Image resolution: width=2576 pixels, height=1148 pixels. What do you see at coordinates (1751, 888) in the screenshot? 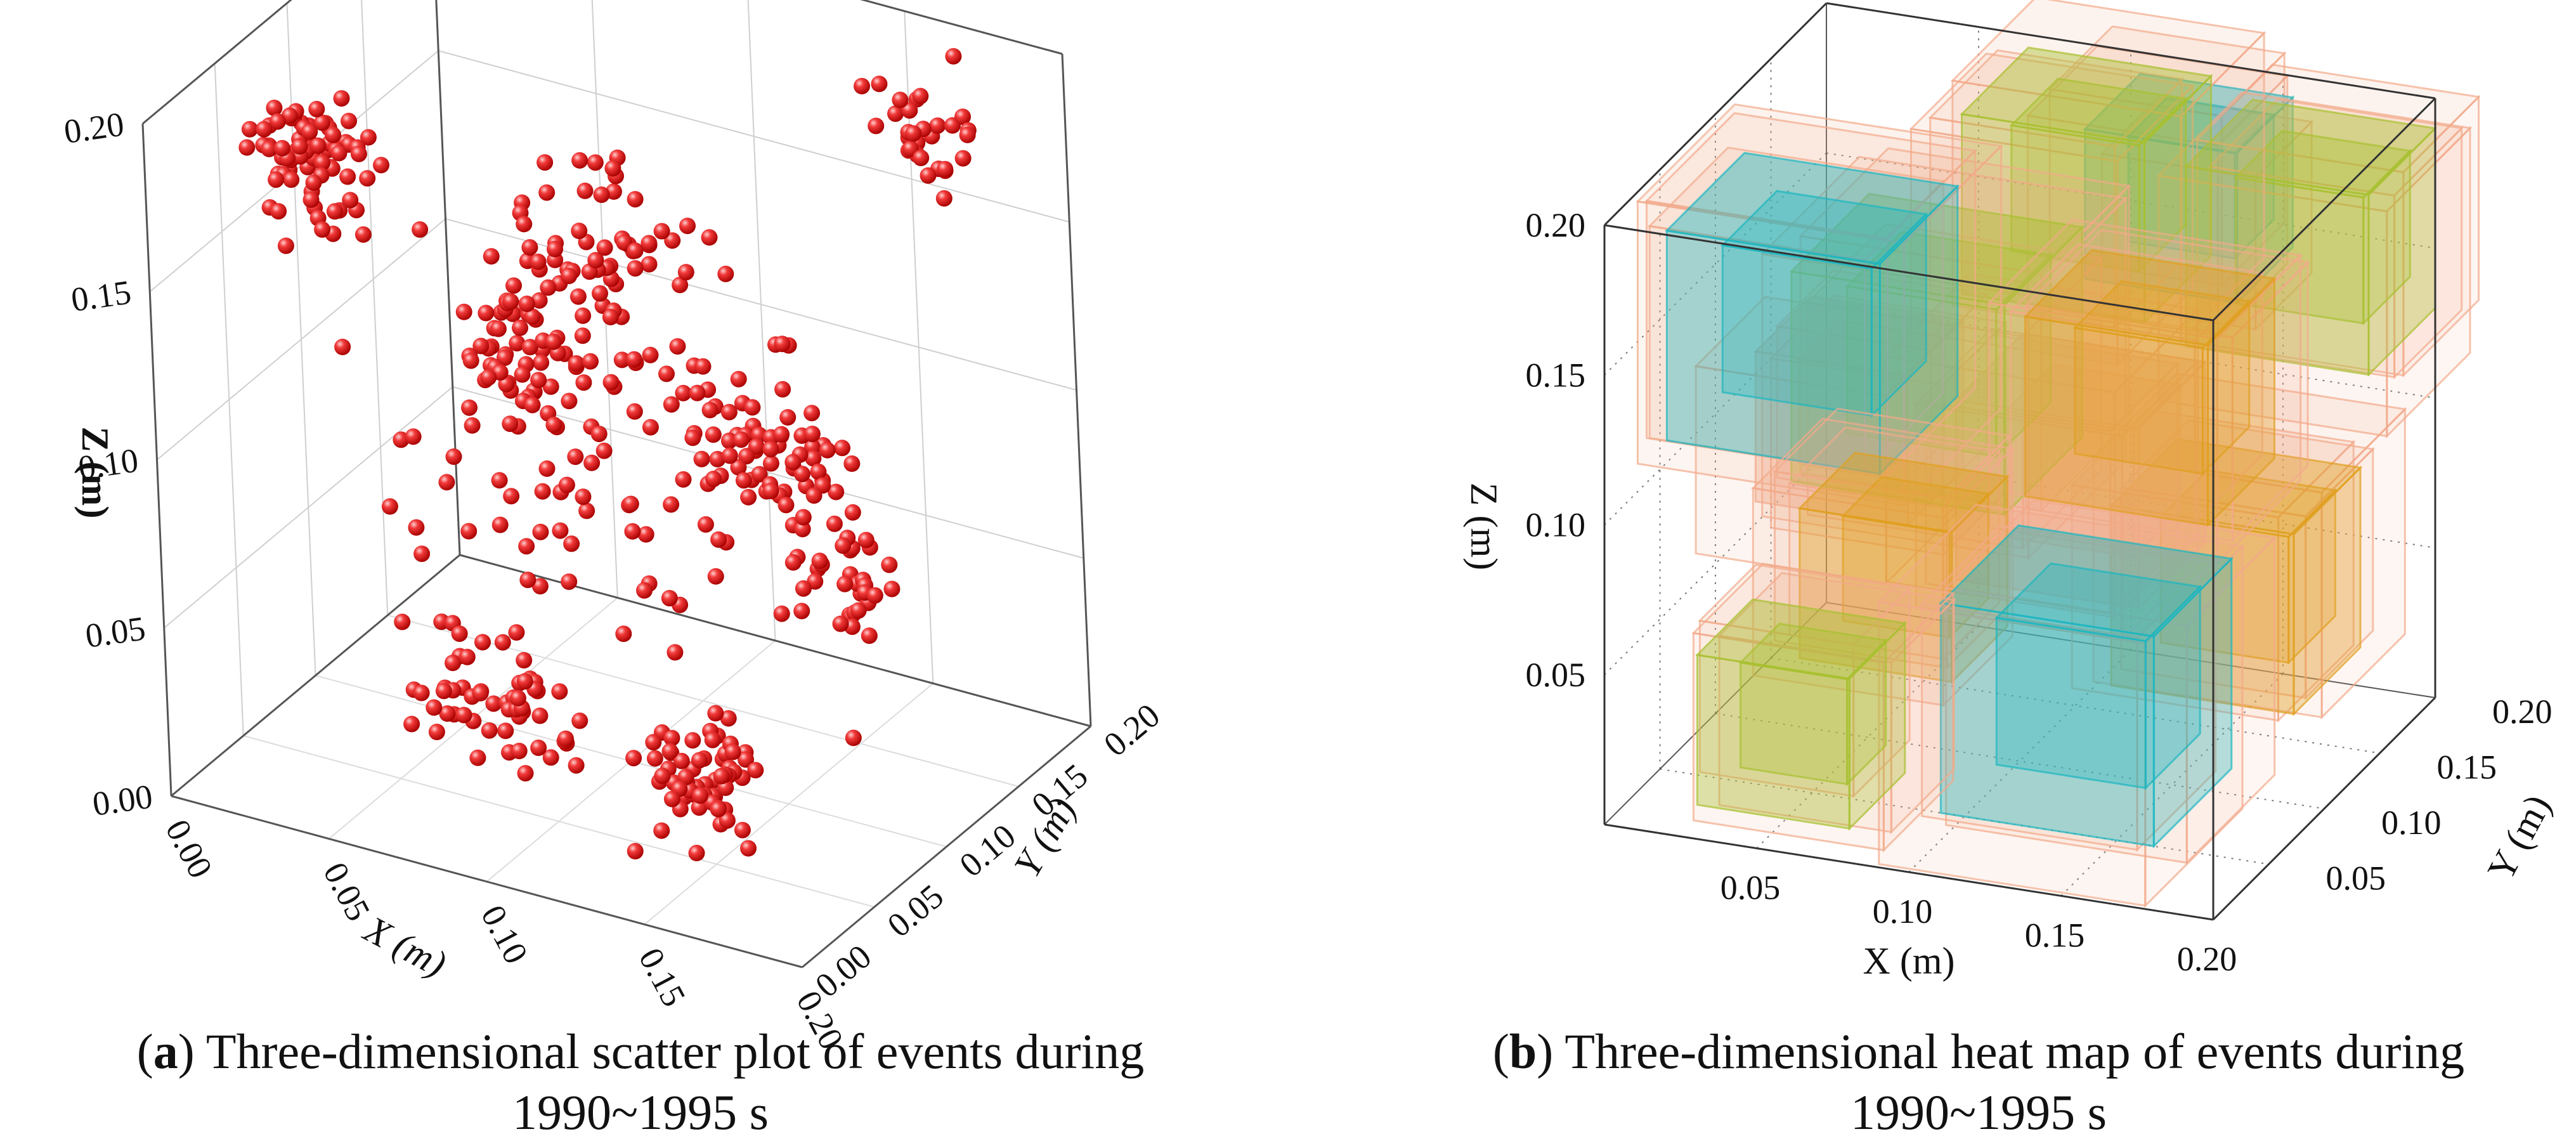
I see `x-tick-label: 0.05` at bounding box center [1751, 888].